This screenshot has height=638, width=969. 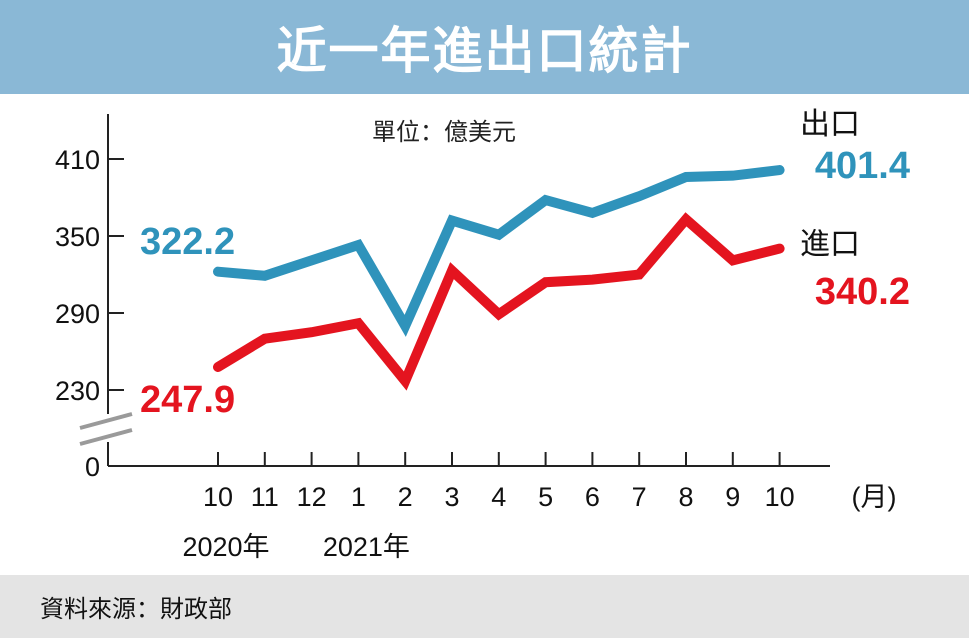 What do you see at coordinates (862, 166) in the screenshot?
I see `end-value-label: 401.4` at bounding box center [862, 166].